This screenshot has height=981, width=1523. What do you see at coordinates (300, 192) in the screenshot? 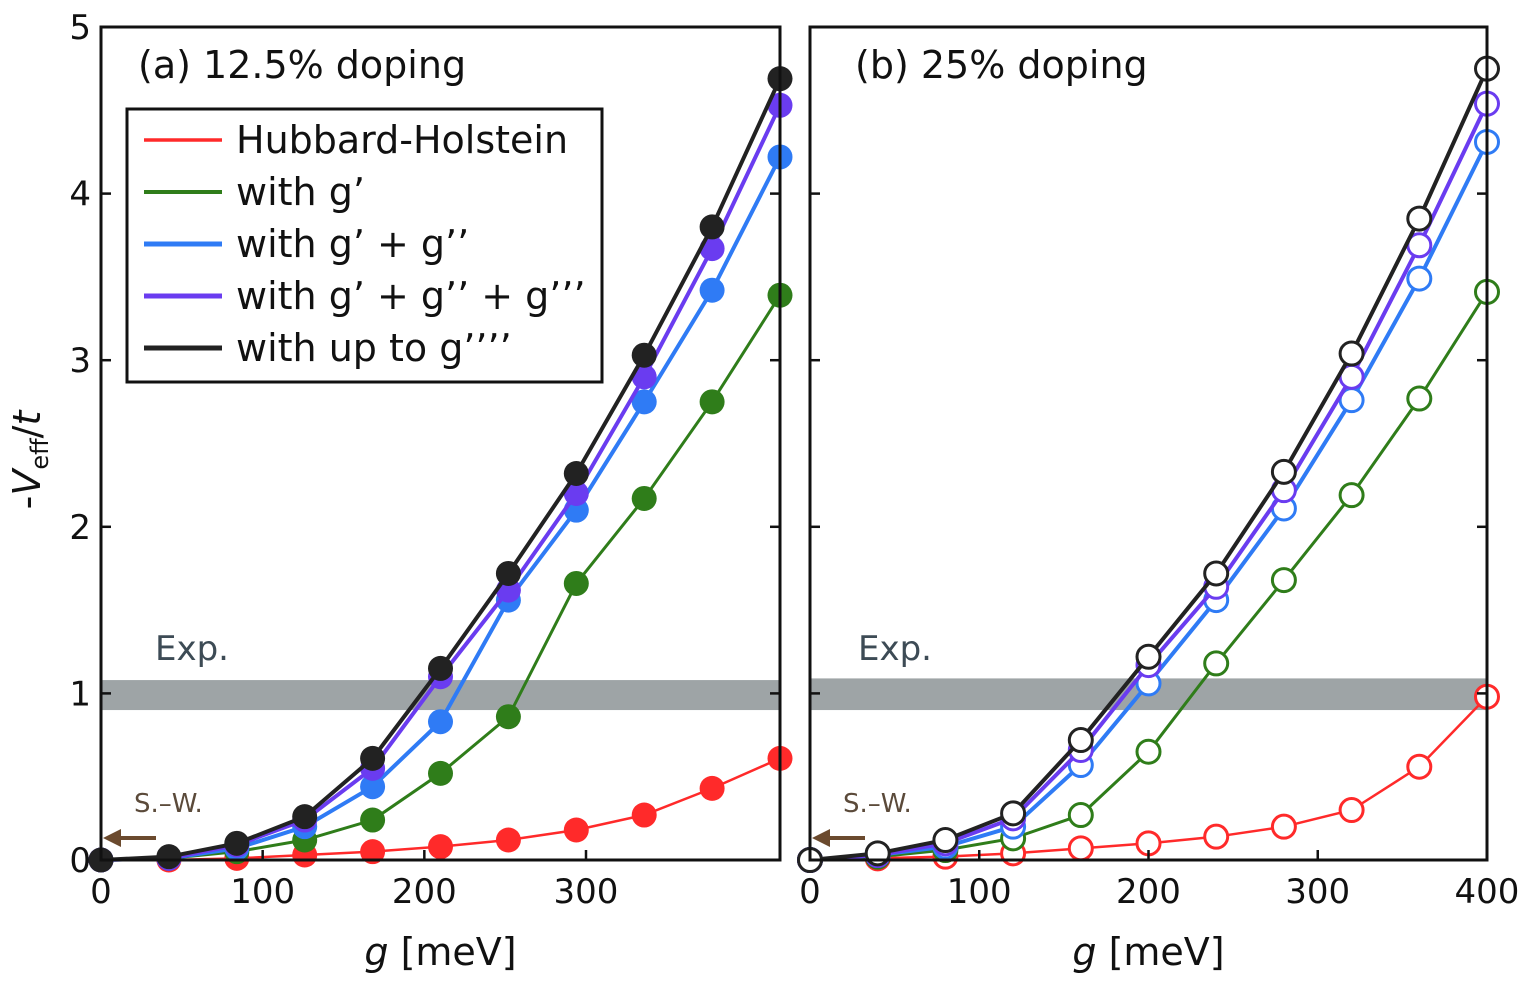
I see `legend-label-g1: with g’` at bounding box center [300, 192].